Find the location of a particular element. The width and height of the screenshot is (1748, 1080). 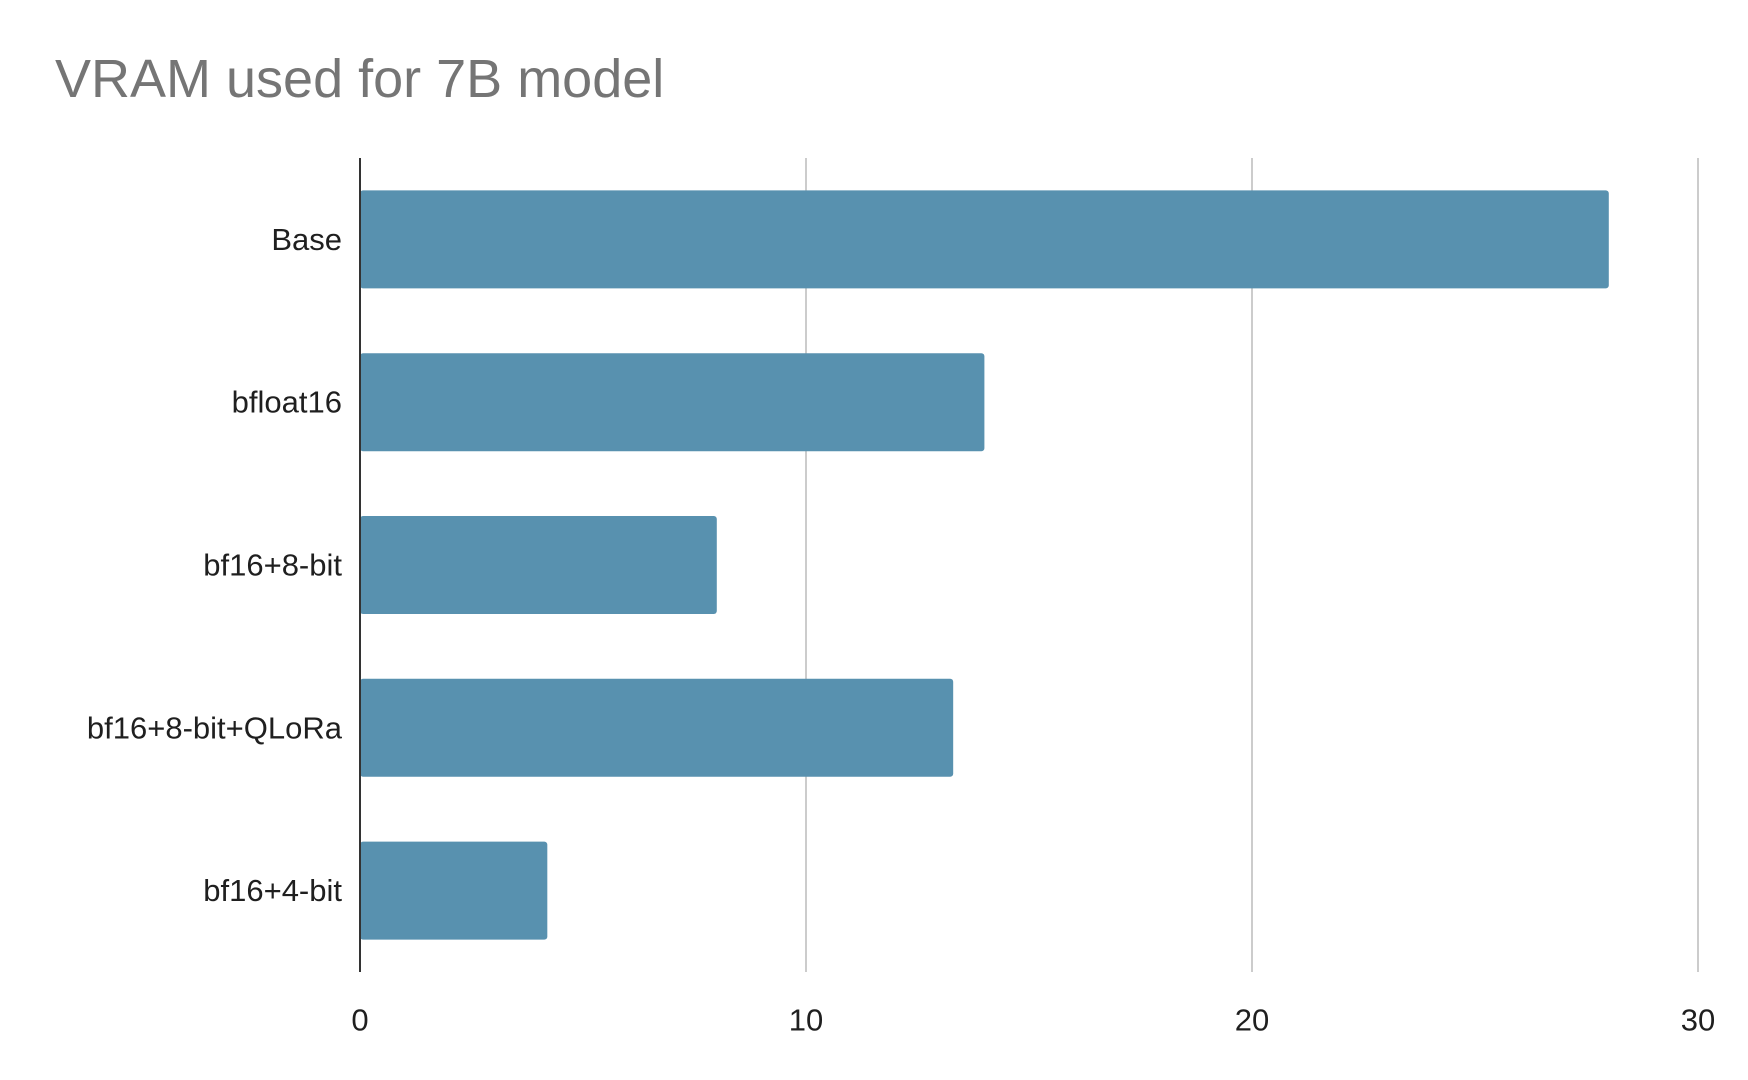

bar-bf16-4-bit is located at coordinates (454, 890).